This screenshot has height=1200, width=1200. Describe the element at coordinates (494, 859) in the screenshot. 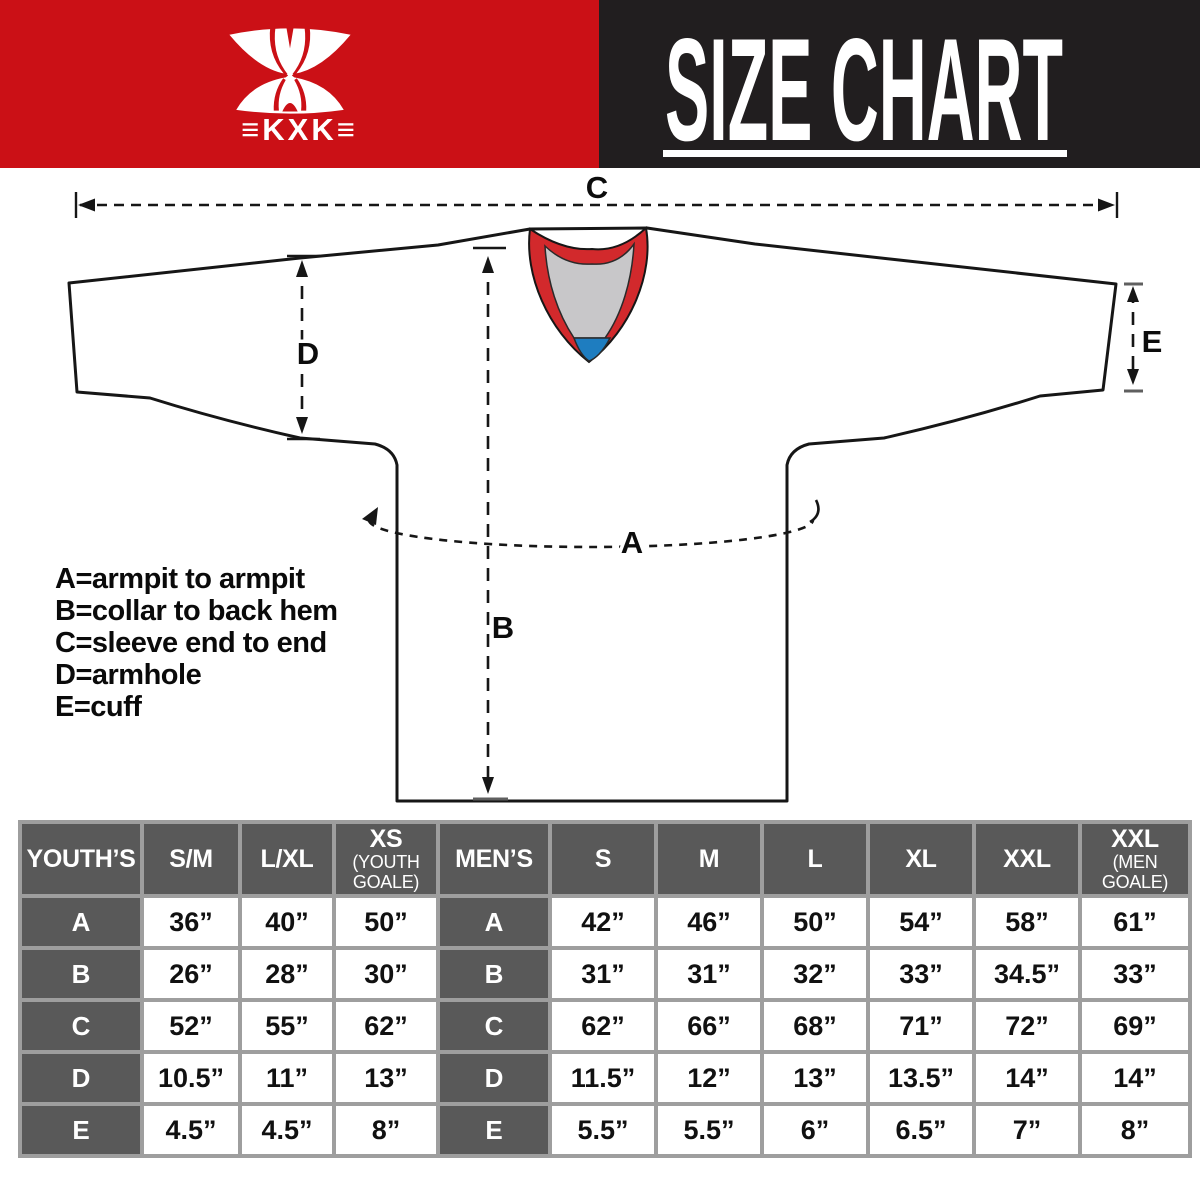

I see `men-section-header: MEN’S` at that location.